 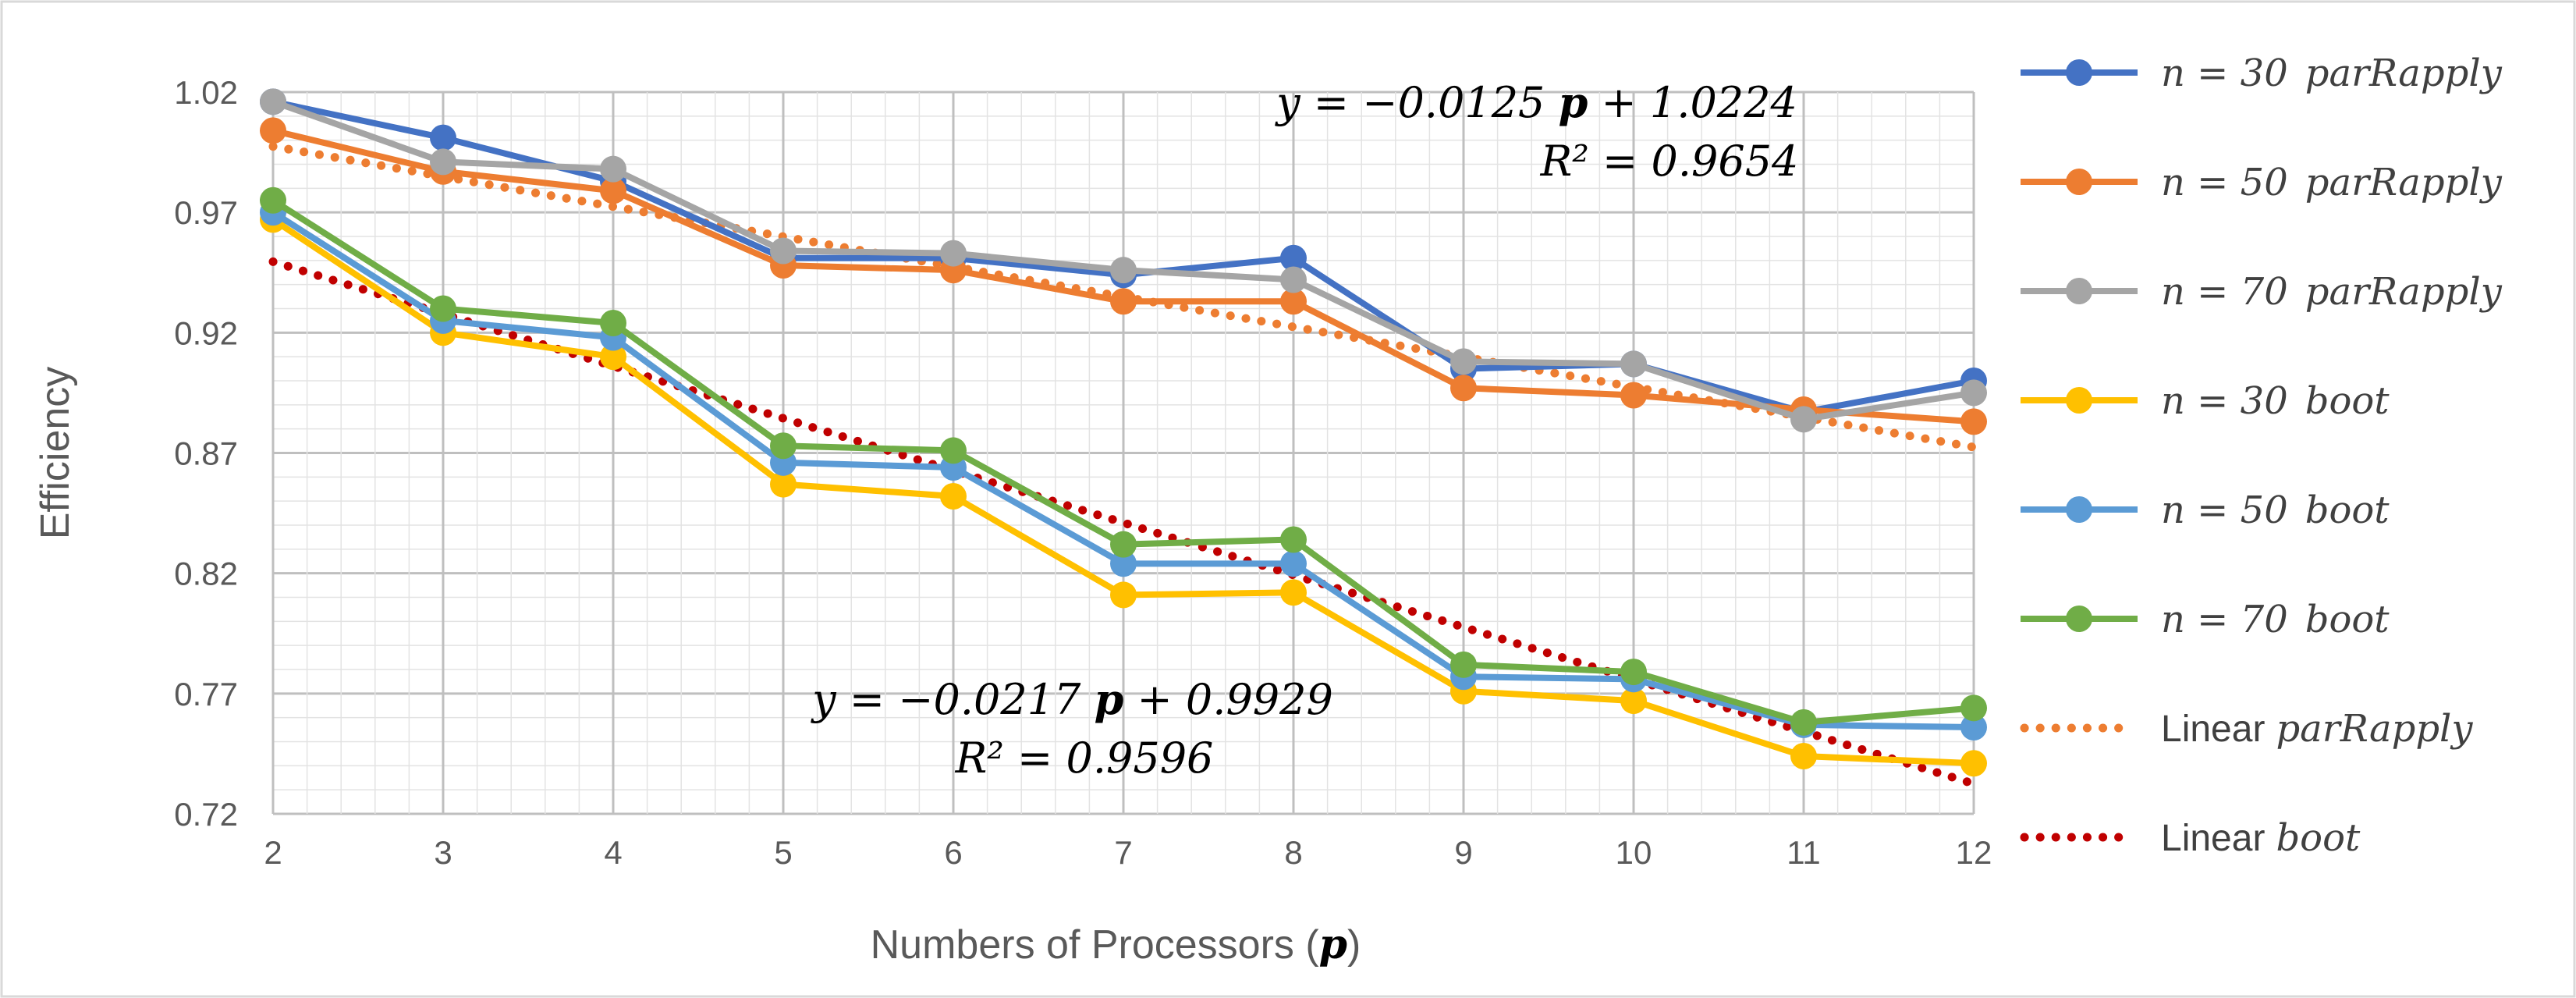 I want to click on trendline-r2-parRapply: R² = 0.9654, so click(x=1669, y=161).